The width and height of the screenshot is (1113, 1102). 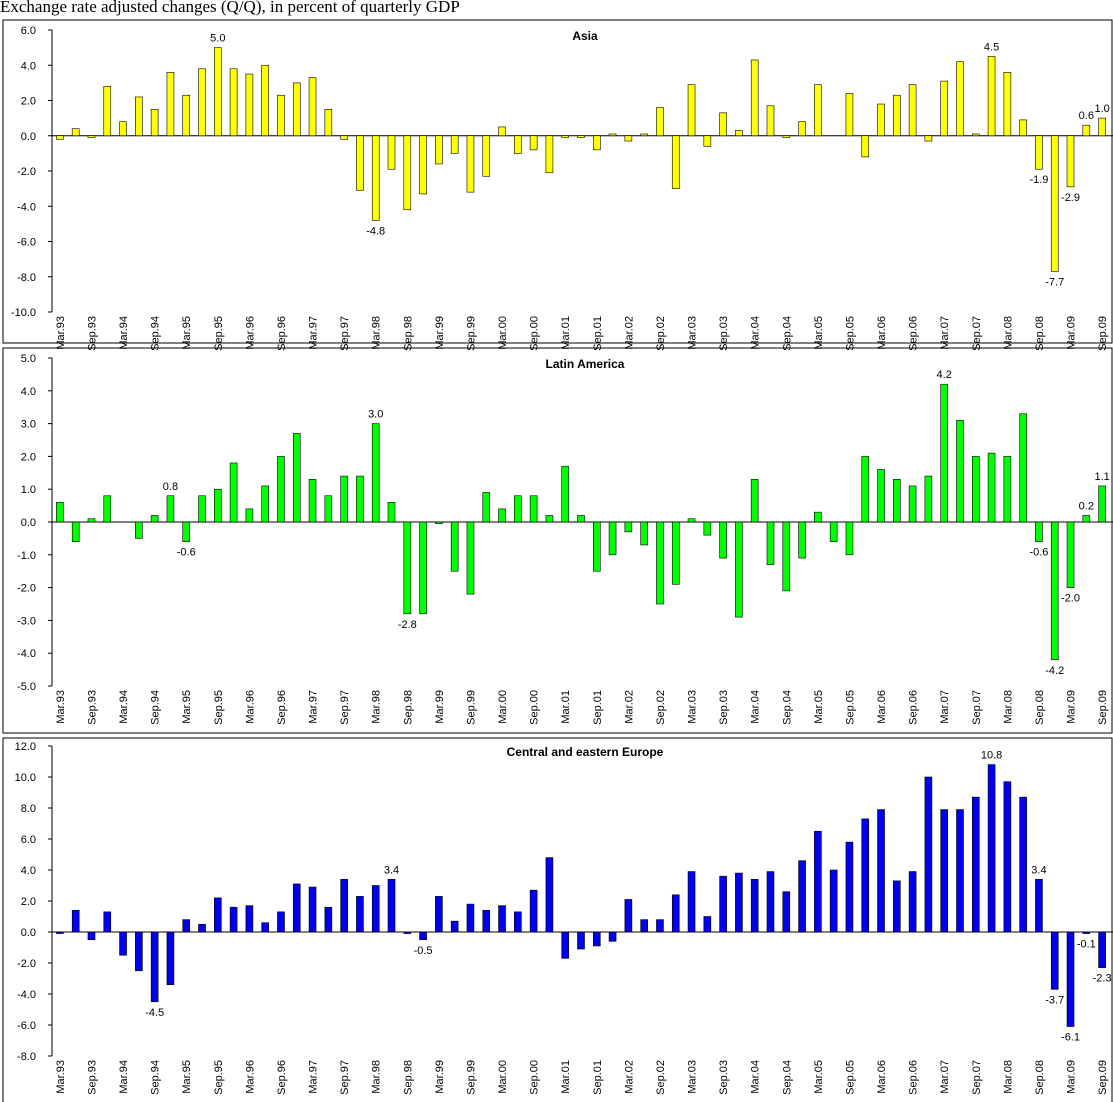 What do you see at coordinates (28, 66) in the screenshot?
I see `y-tick-label: 4.0` at bounding box center [28, 66].